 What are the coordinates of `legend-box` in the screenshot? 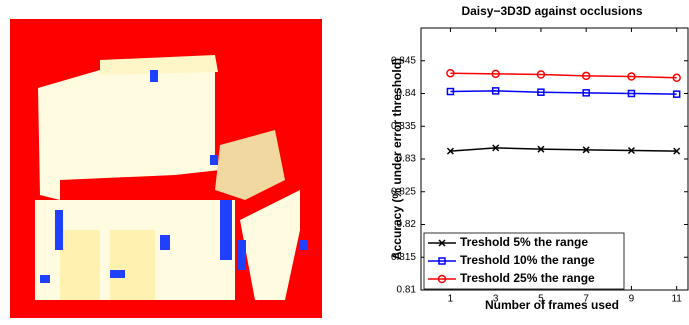 It's located at (524, 261).